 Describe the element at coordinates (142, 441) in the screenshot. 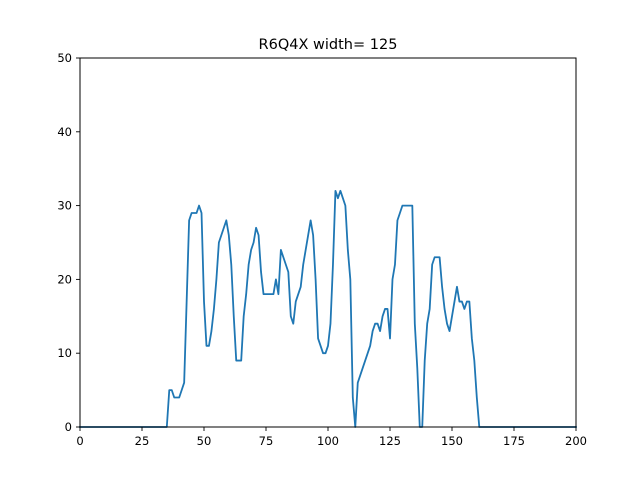

I see `x-tick-label: 25` at that location.